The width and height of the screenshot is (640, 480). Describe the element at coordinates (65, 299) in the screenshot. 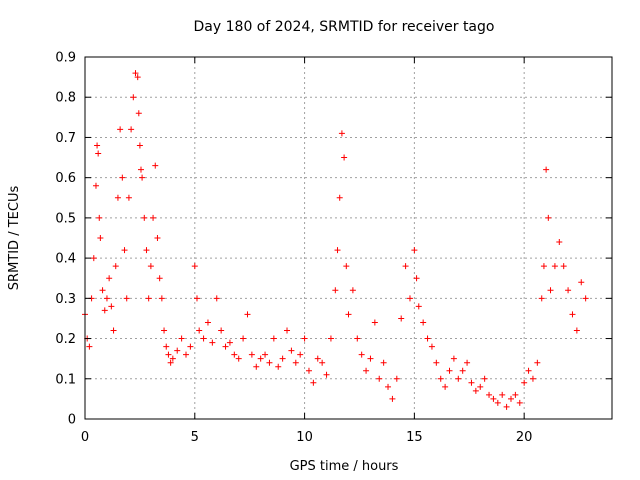

I see `y-tick-label: 0.3` at that location.